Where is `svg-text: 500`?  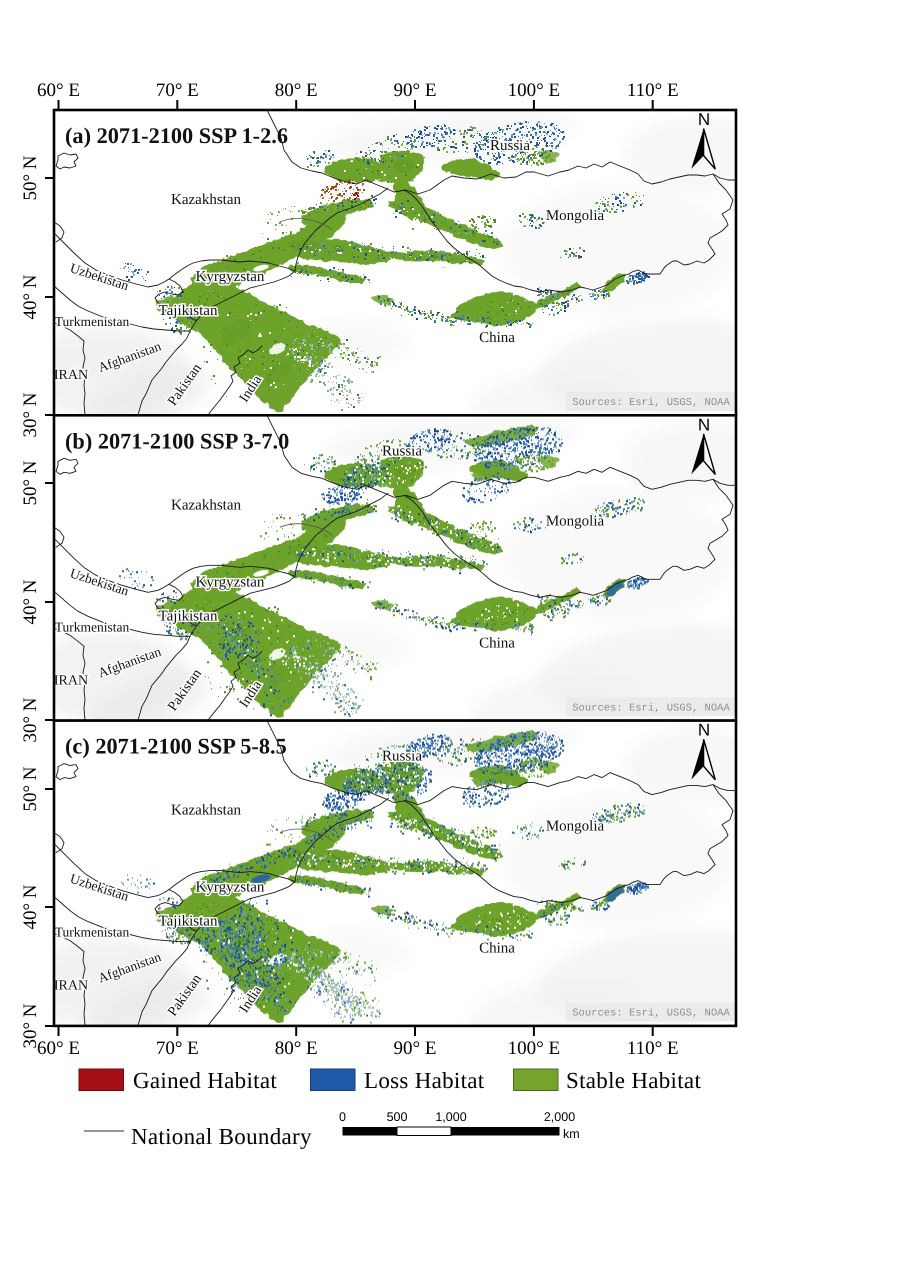 svg-text: 500 is located at coordinates (397, 1117).